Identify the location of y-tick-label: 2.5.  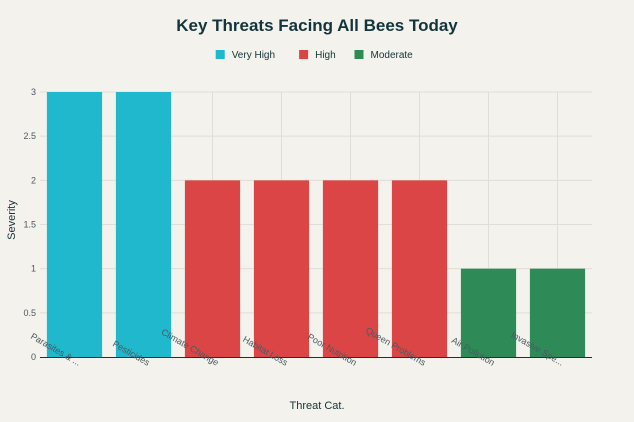
(29, 136).